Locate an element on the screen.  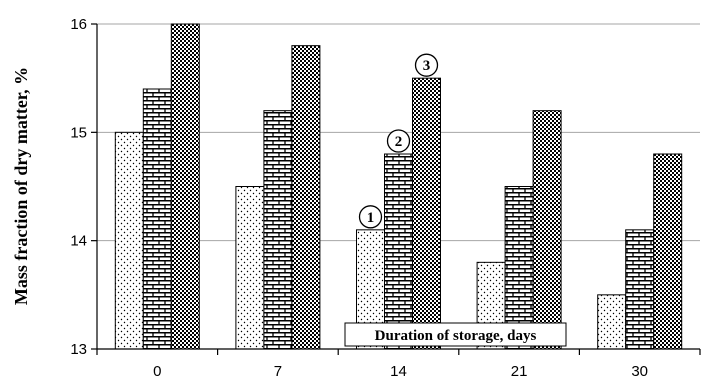
y-tick-label-14: 14 is located at coordinates (78, 241).